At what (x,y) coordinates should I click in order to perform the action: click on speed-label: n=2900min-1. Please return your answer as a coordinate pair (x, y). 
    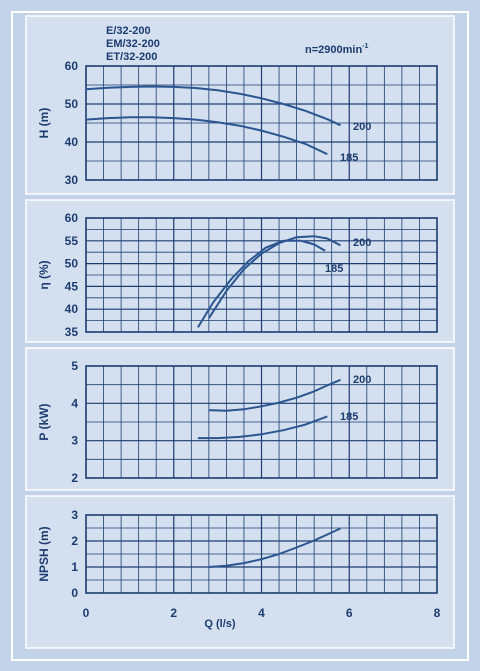
    Looking at the image, I should click on (337, 49).